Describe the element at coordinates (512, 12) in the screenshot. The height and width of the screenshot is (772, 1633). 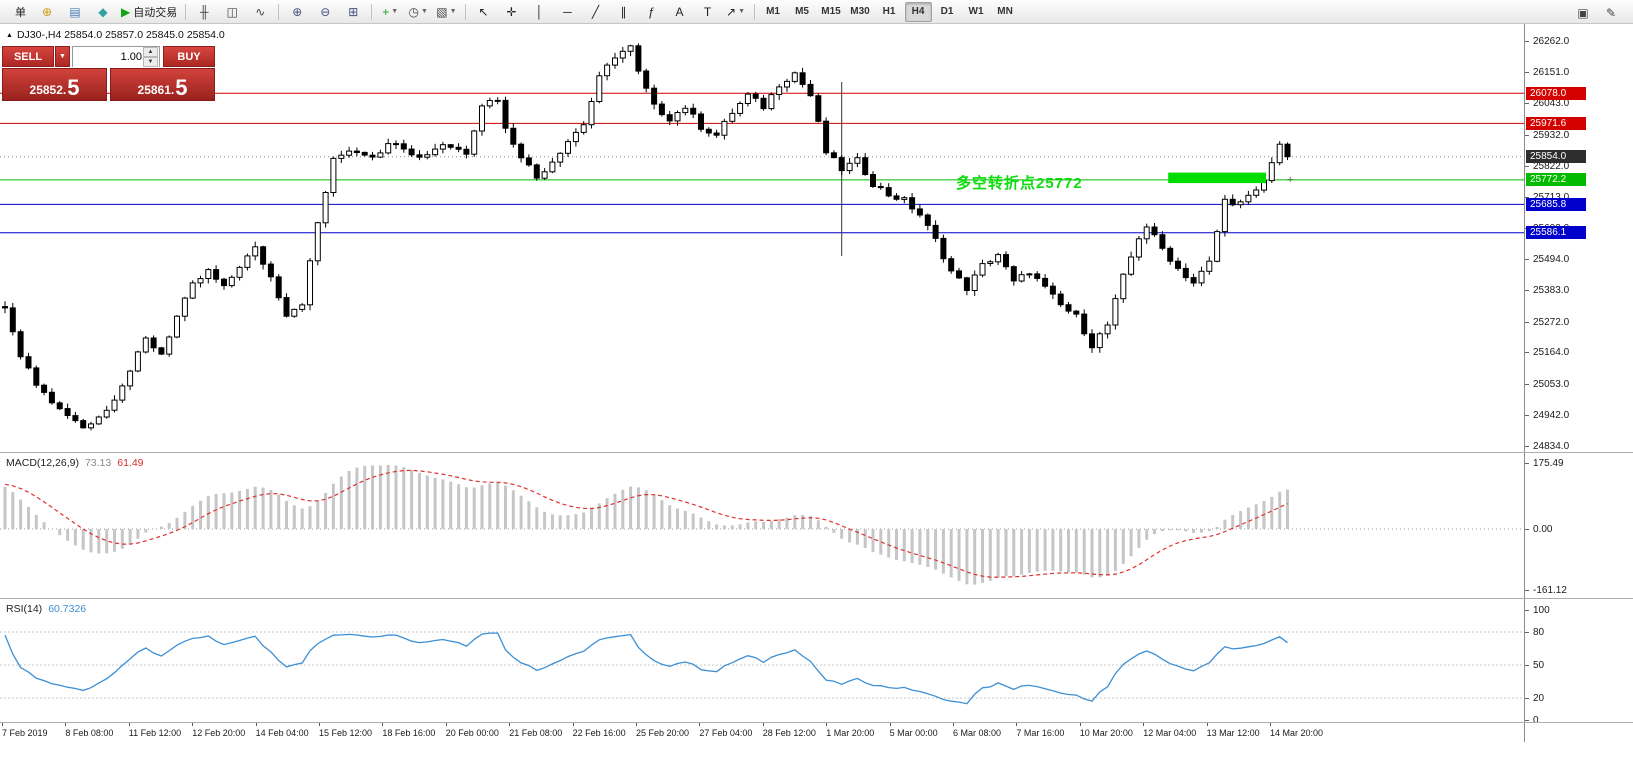
I see `crosshair-icon: ✛` at that location.